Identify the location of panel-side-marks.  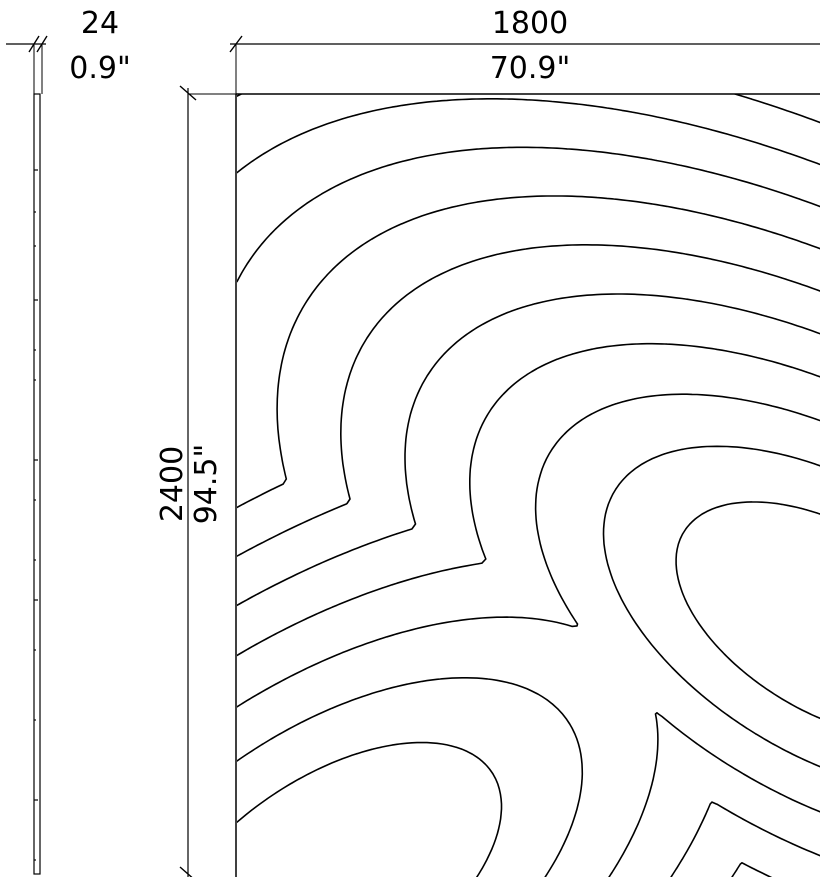
(36, 515).